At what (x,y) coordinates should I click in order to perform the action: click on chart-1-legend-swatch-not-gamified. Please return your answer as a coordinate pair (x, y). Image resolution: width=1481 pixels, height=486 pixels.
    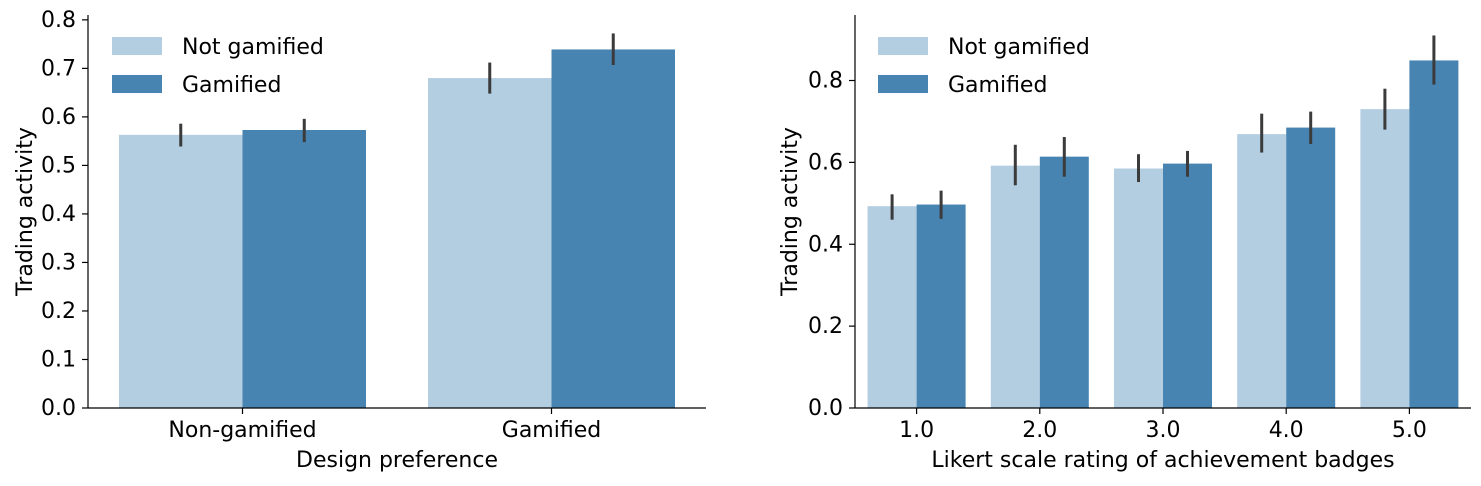
    Looking at the image, I should click on (137, 46).